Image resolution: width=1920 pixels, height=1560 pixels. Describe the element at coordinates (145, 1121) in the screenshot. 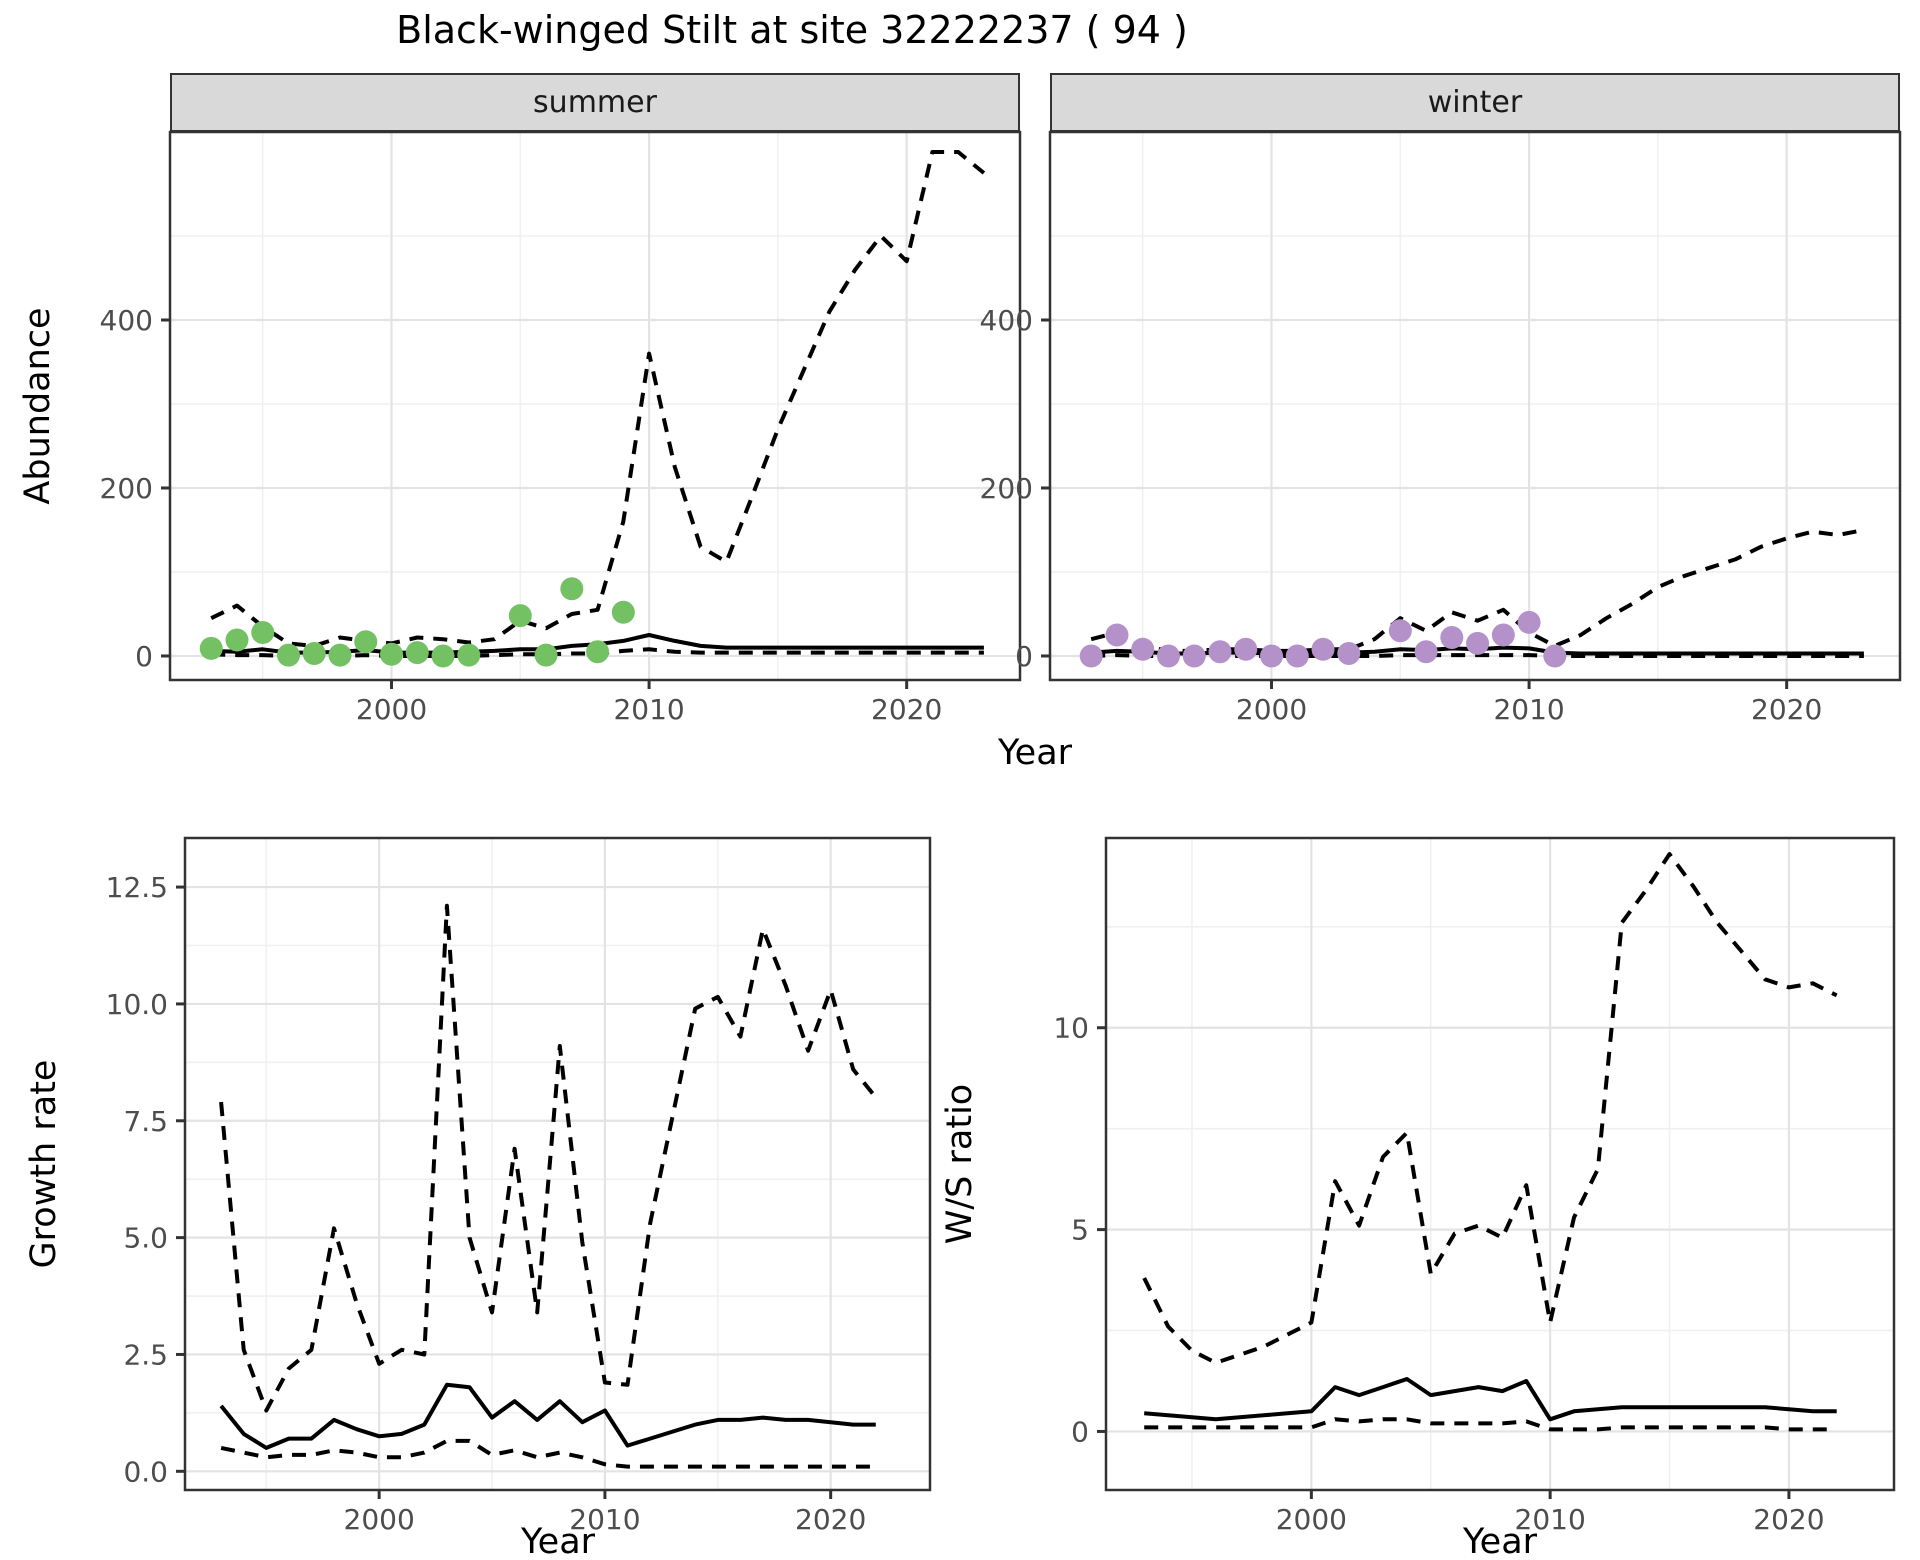

I see `y-tick-label: 7.5` at that location.